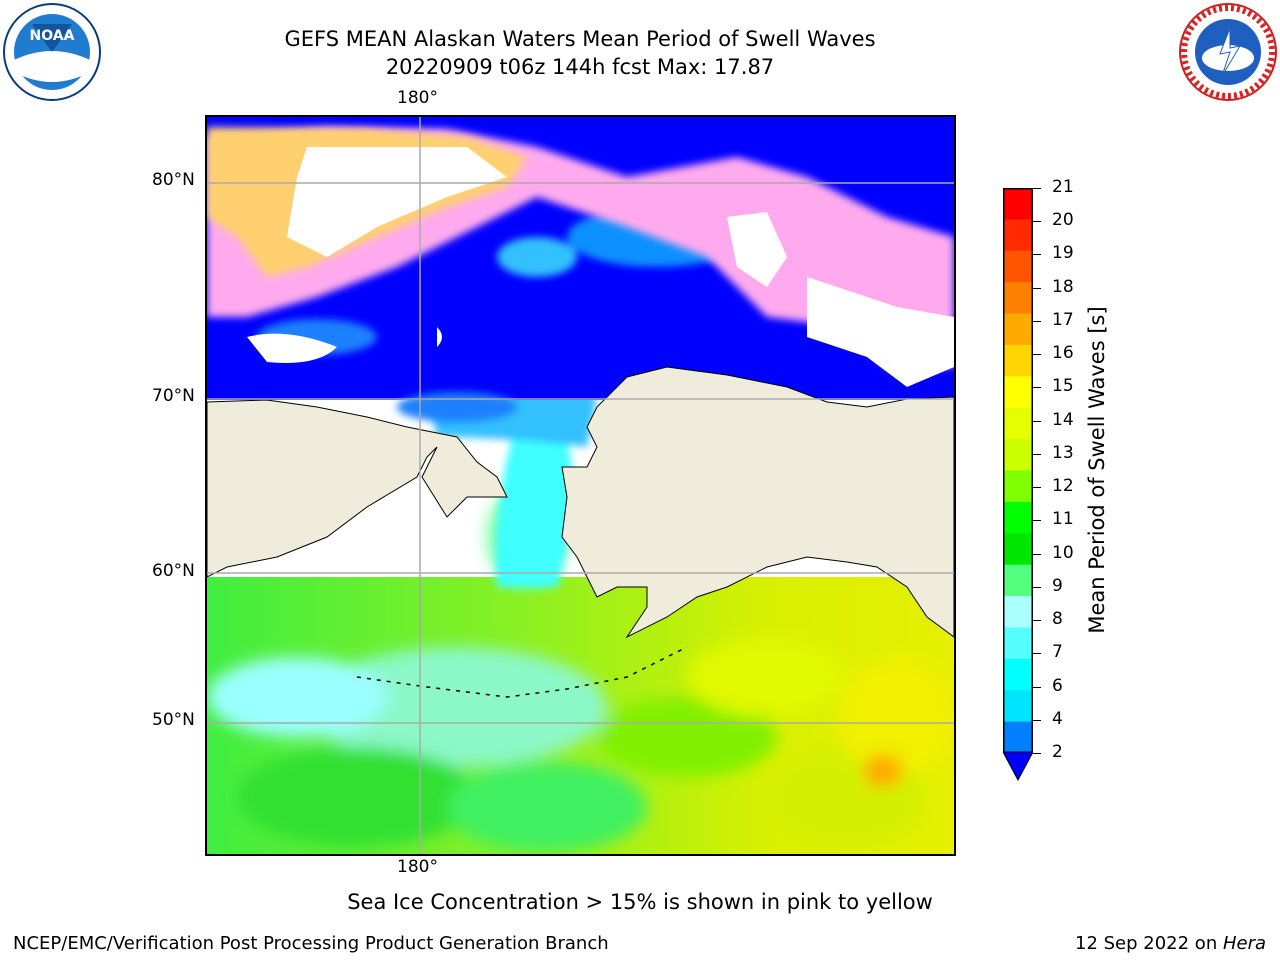 Image resolution: width=1280 pixels, height=960 pixels. Describe the element at coordinates (1057, 585) in the screenshot. I see `colorbar-tick-label: 9` at that location.